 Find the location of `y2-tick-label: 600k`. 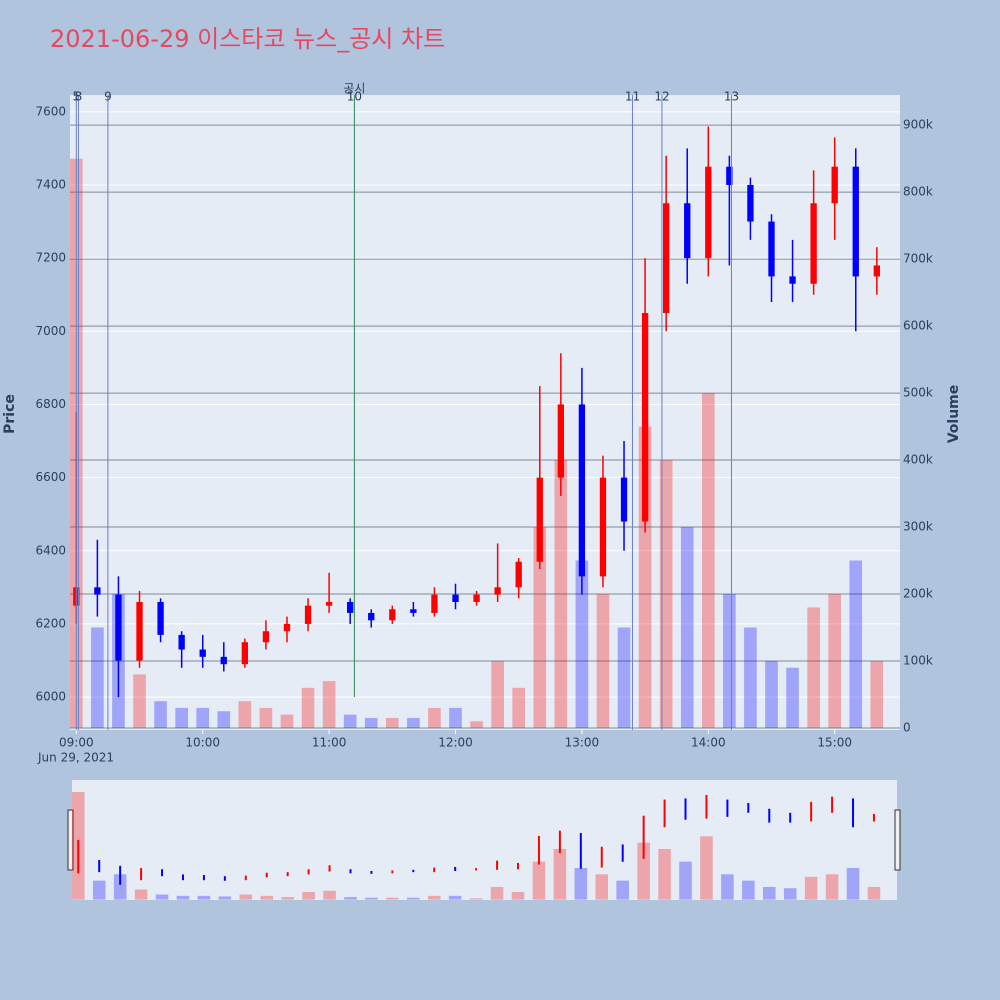

y2-tick-label: 600k is located at coordinates (918, 326).